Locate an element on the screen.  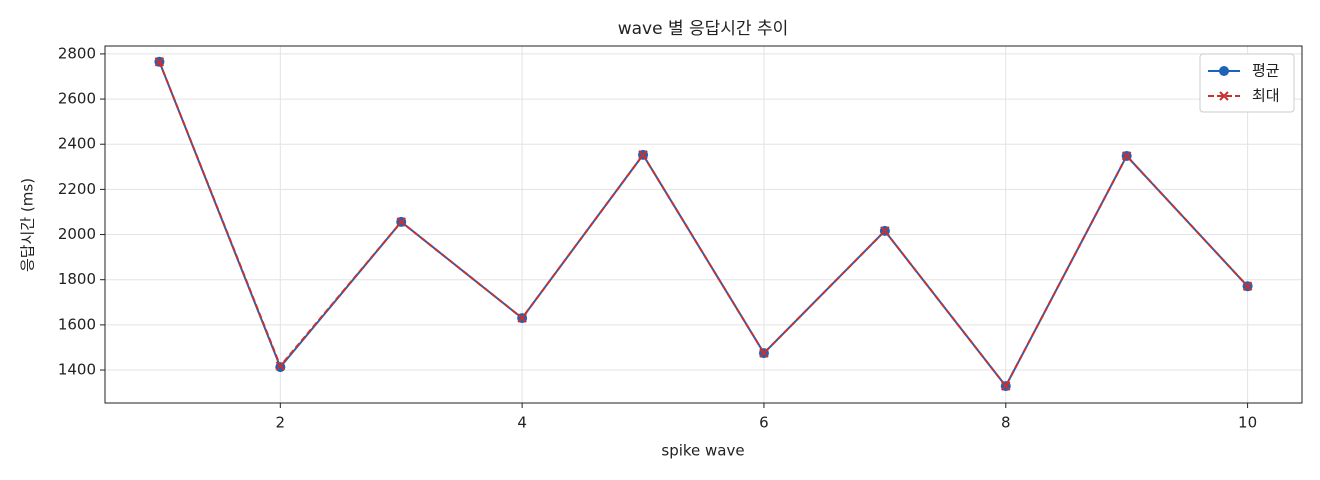
x-tick-label: 4 is located at coordinates (522, 423).